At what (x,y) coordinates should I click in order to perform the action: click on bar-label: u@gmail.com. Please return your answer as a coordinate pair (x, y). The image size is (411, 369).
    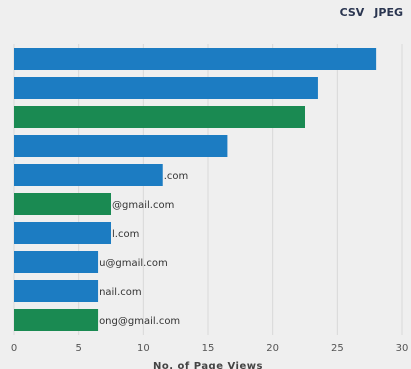
    Looking at the image, I should click on (133, 263).